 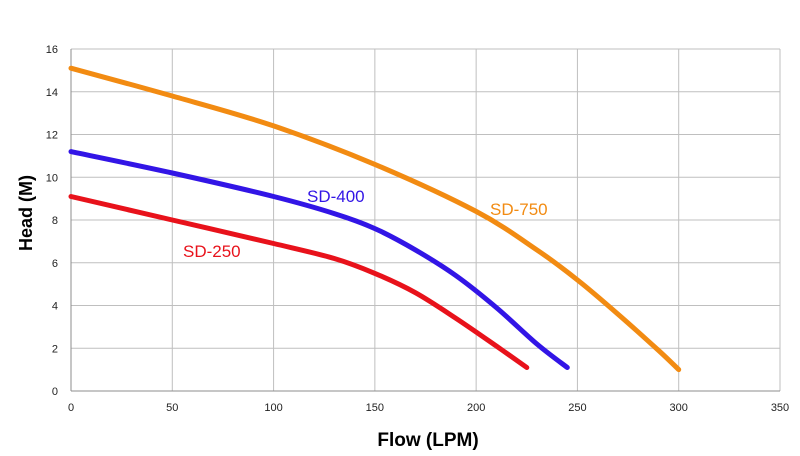 What do you see at coordinates (273, 408) in the screenshot?
I see `x-tick-label: 100` at bounding box center [273, 408].